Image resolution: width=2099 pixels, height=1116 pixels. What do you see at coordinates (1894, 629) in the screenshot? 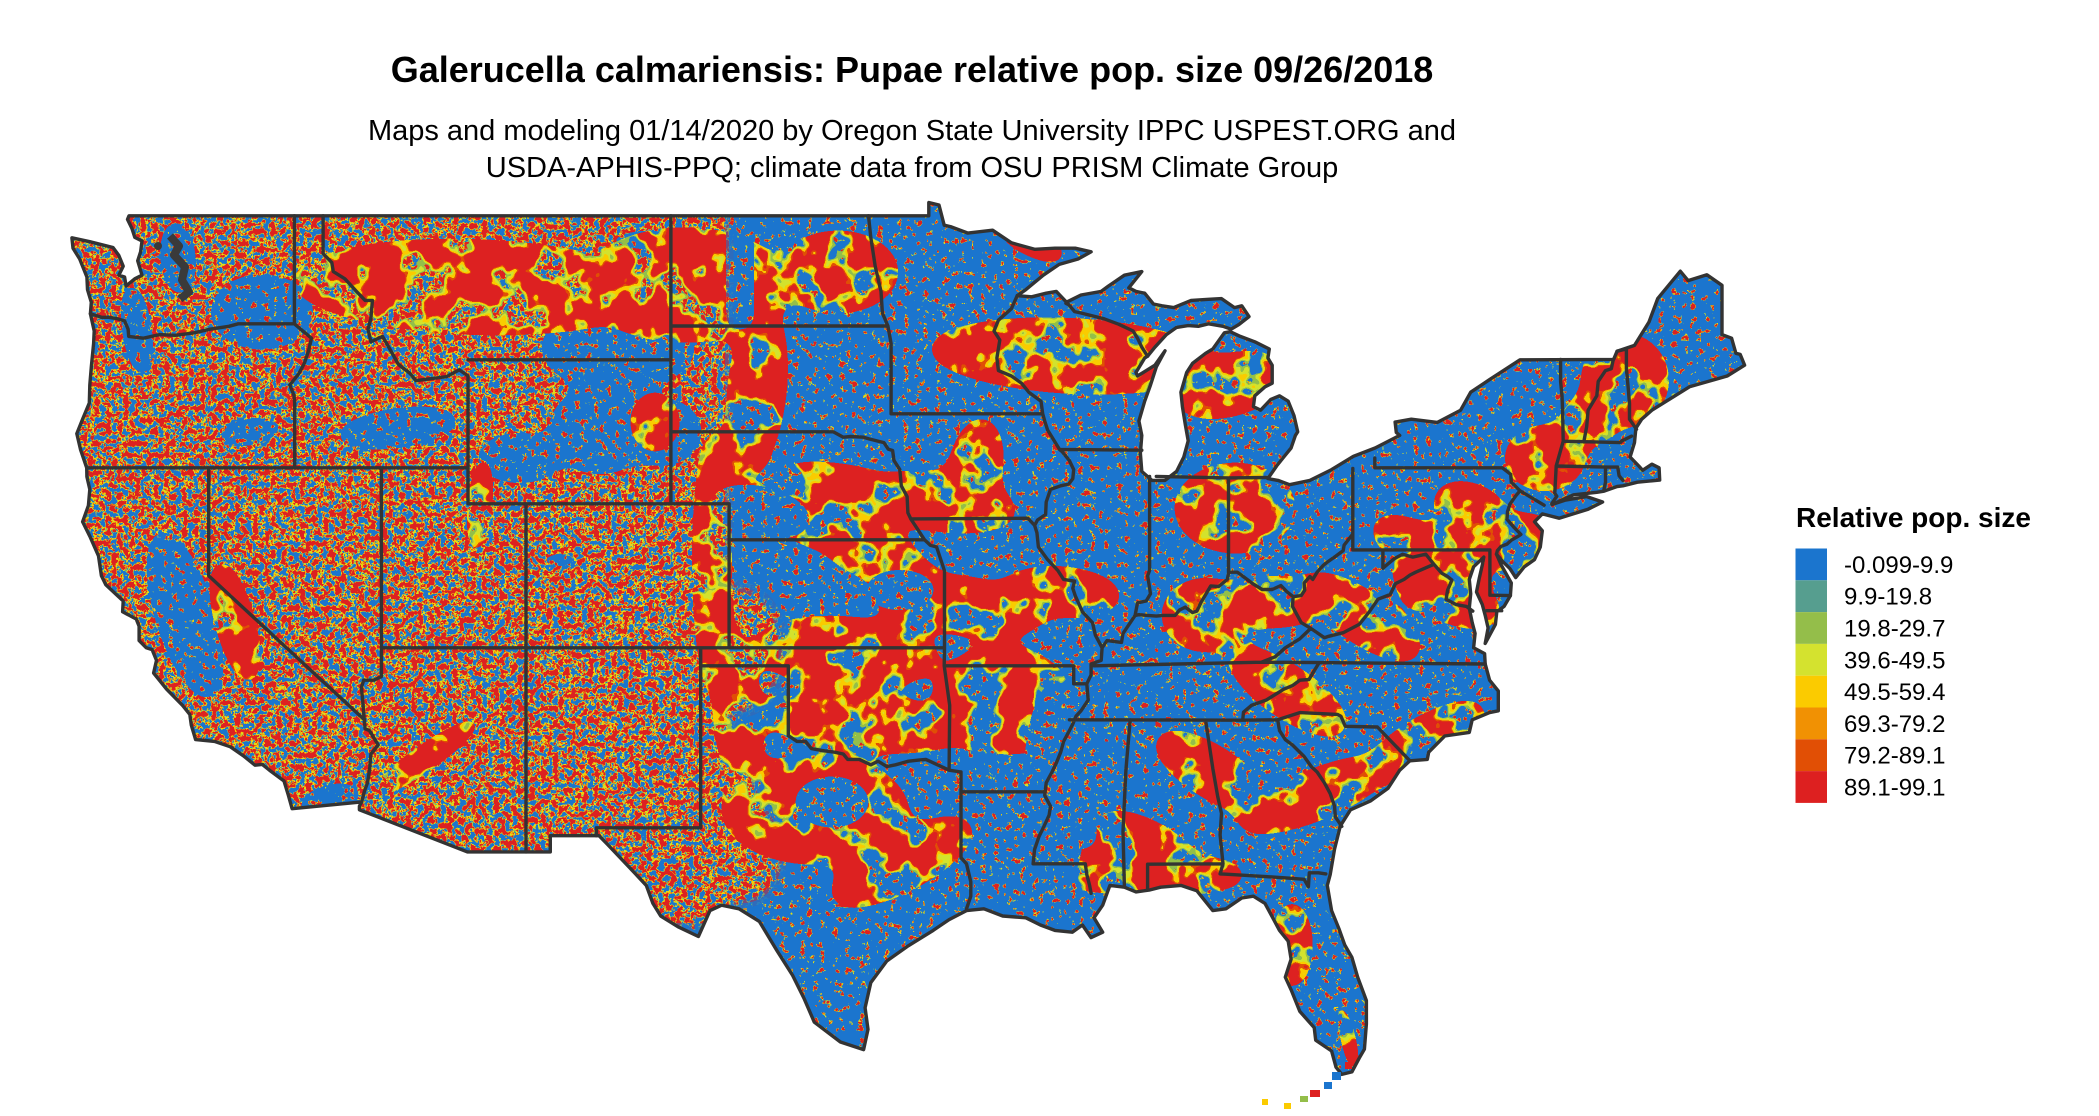
I see `svg-text: 19.8-29.7` at bounding box center [1894, 629].